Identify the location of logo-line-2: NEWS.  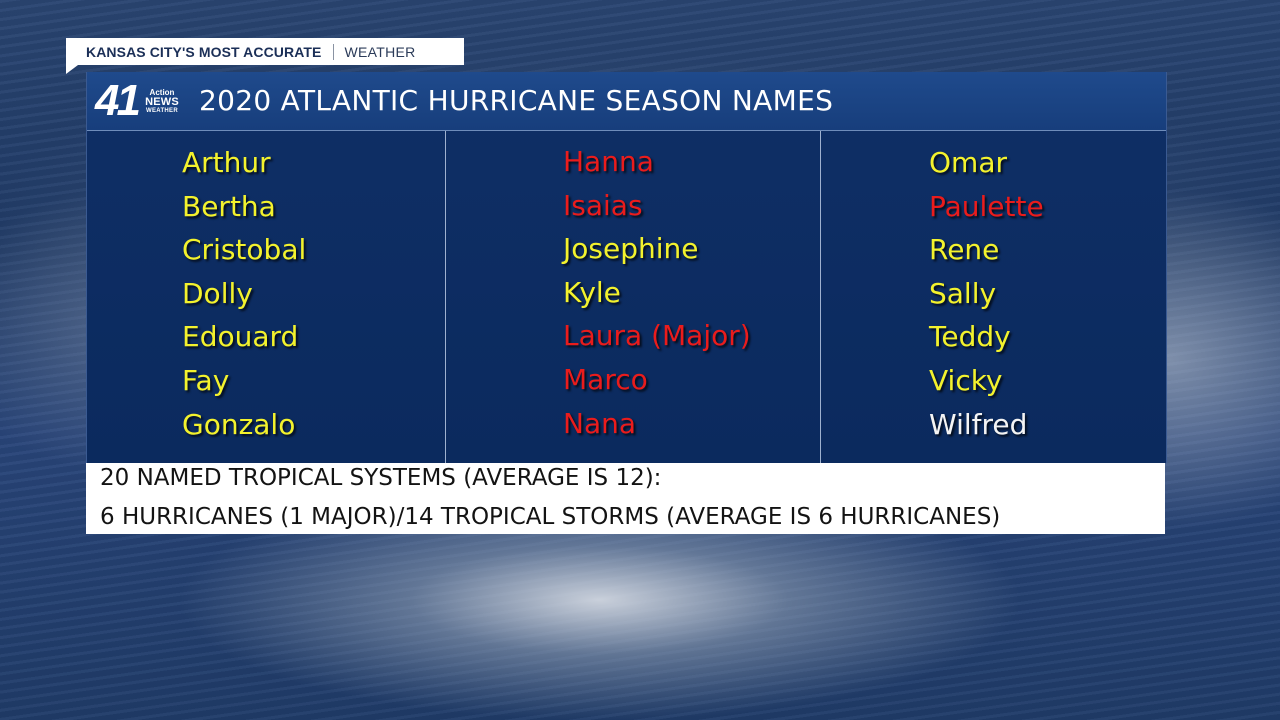
(162, 102).